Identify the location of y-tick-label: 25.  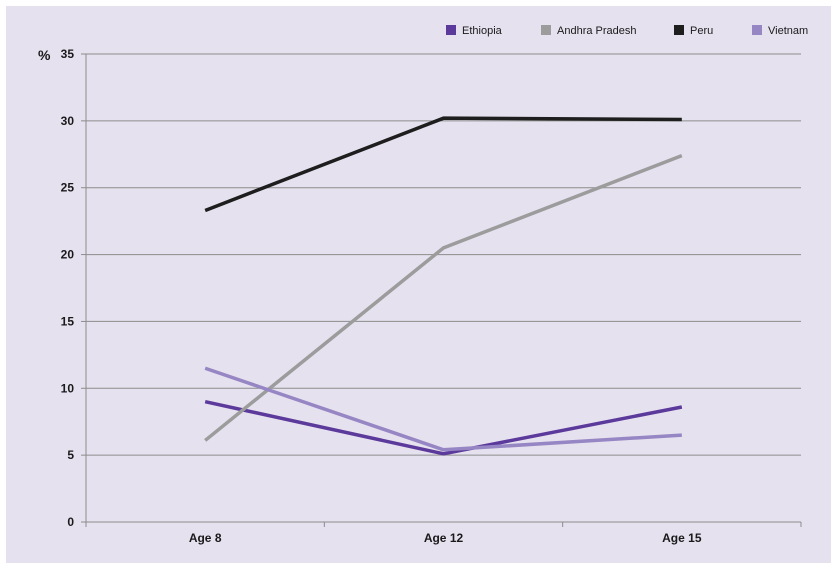
(68, 188).